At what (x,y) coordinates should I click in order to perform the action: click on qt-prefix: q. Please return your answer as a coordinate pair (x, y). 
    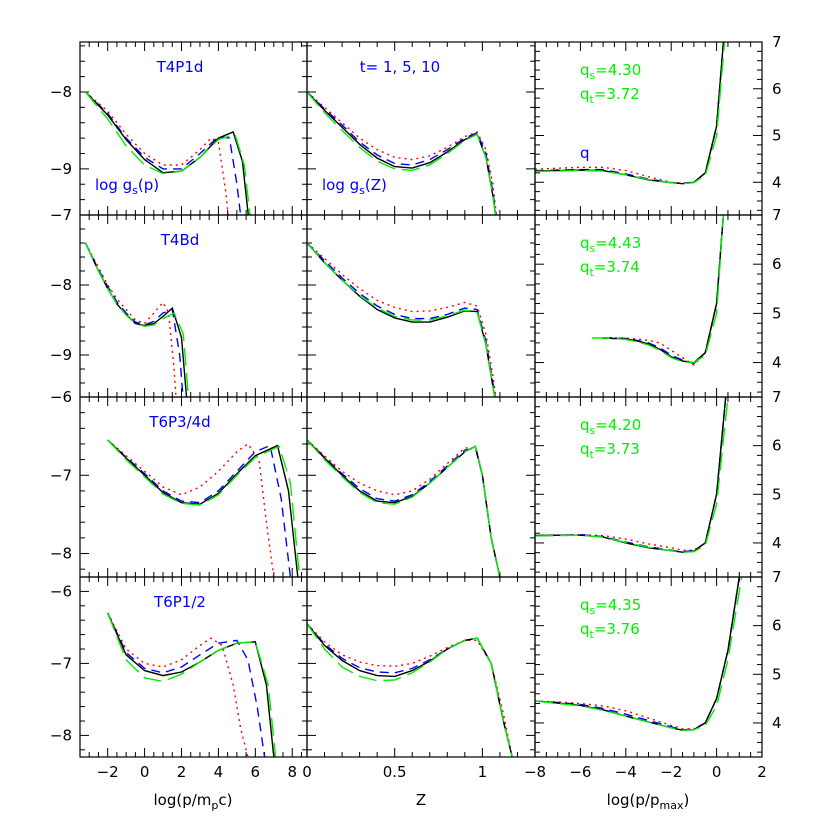
    Looking at the image, I should click on (585, 94).